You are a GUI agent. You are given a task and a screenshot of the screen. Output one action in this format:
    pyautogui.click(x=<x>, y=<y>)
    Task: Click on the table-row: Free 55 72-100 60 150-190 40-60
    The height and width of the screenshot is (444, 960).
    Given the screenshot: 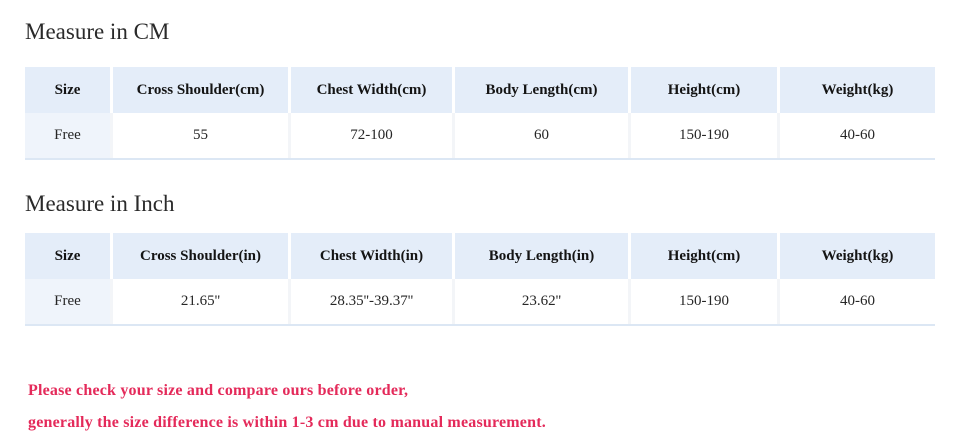 What is the action you would take?
    pyautogui.click(x=480, y=135)
    